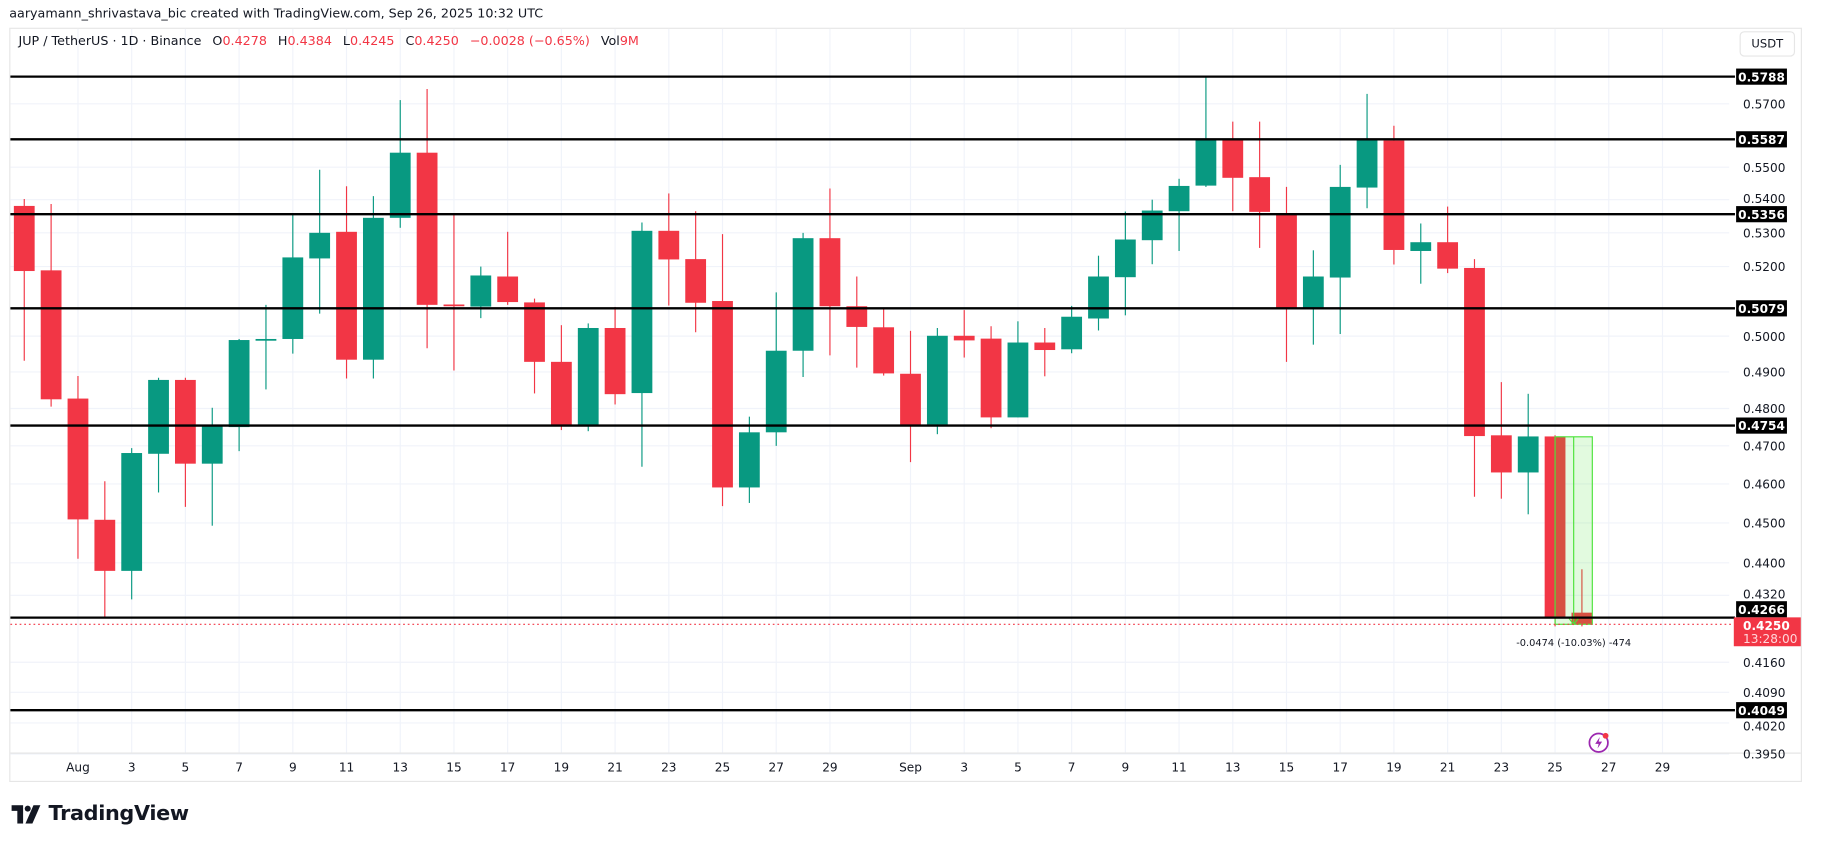  What do you see at coordinates (372, 41) in the screenshot?
I see `low-value: 0.4245` at bounding box center [372, 41].